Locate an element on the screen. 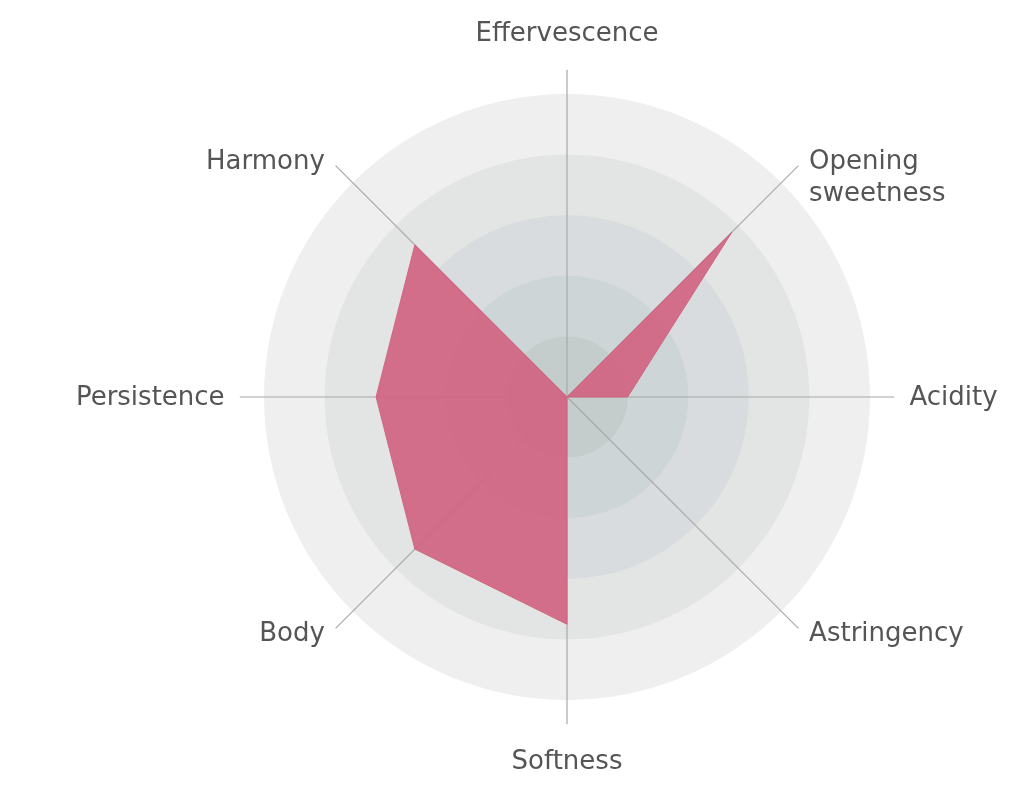  spoke-label: Harmony is located at coordinates (265, 160).